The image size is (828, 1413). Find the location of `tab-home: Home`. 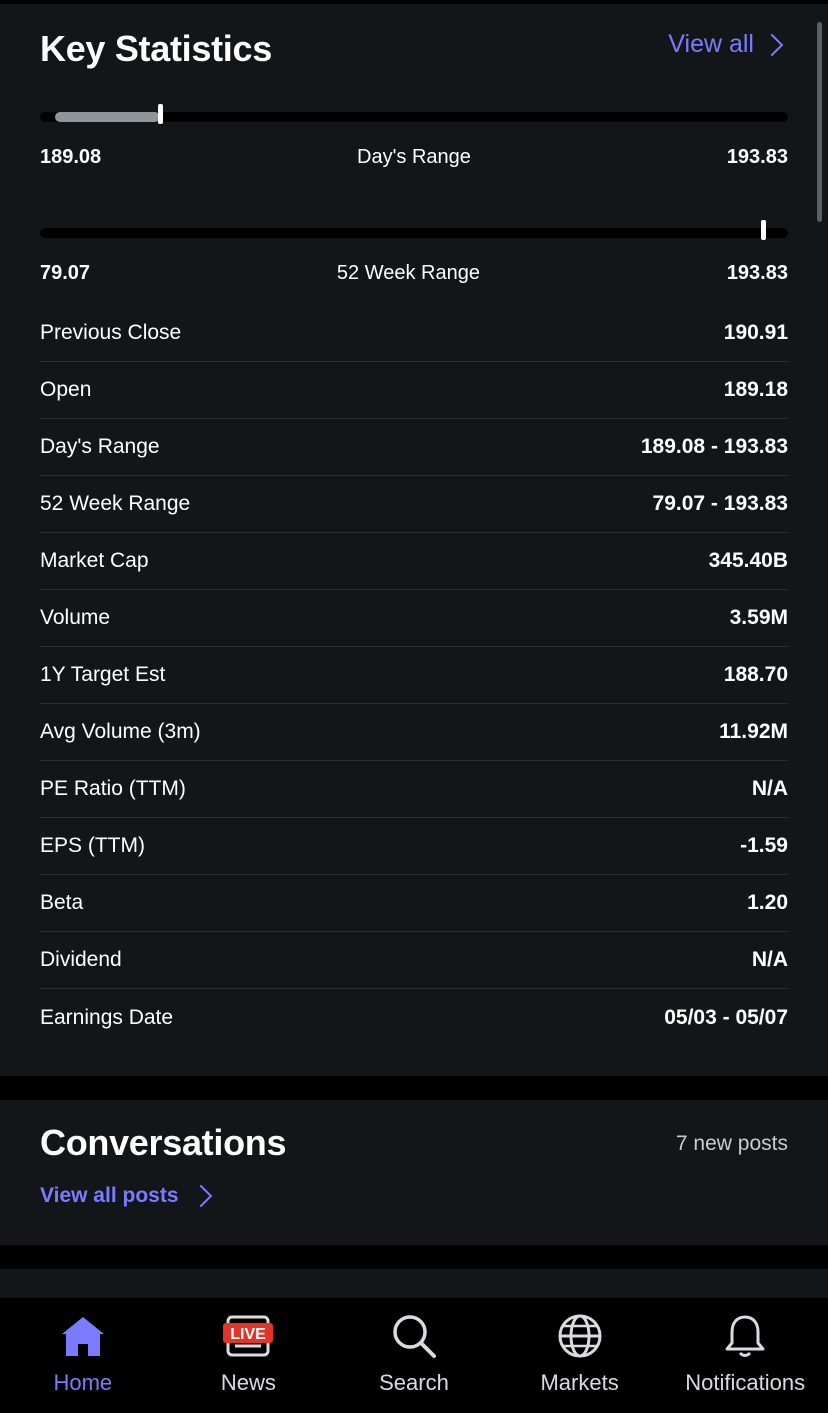

tab-home: Home is located at coordinates (83, 1355).